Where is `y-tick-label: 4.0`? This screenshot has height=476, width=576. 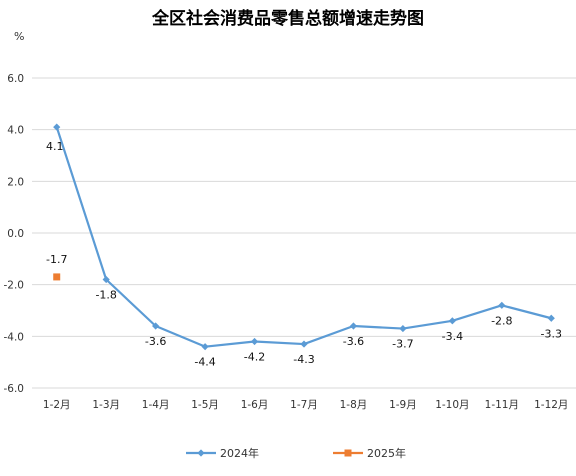 y-tick-label: 4.0 is located at coordinates (15, 131).